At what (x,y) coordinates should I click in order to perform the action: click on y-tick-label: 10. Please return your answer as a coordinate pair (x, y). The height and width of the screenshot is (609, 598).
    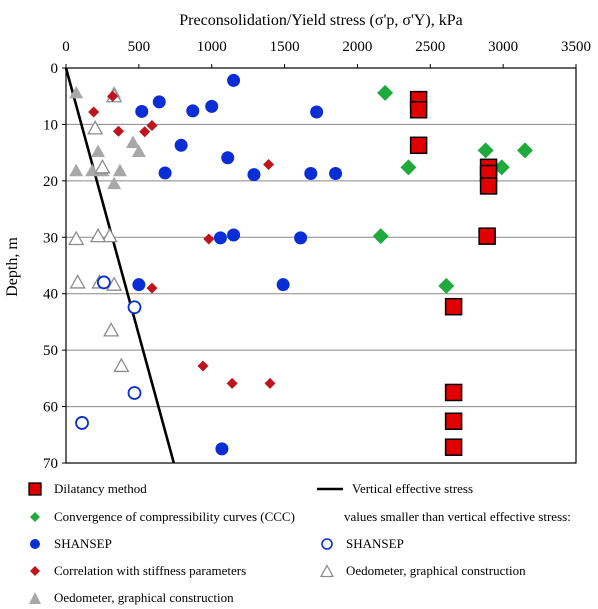
    Looking at the image, I should click on (50, 125).